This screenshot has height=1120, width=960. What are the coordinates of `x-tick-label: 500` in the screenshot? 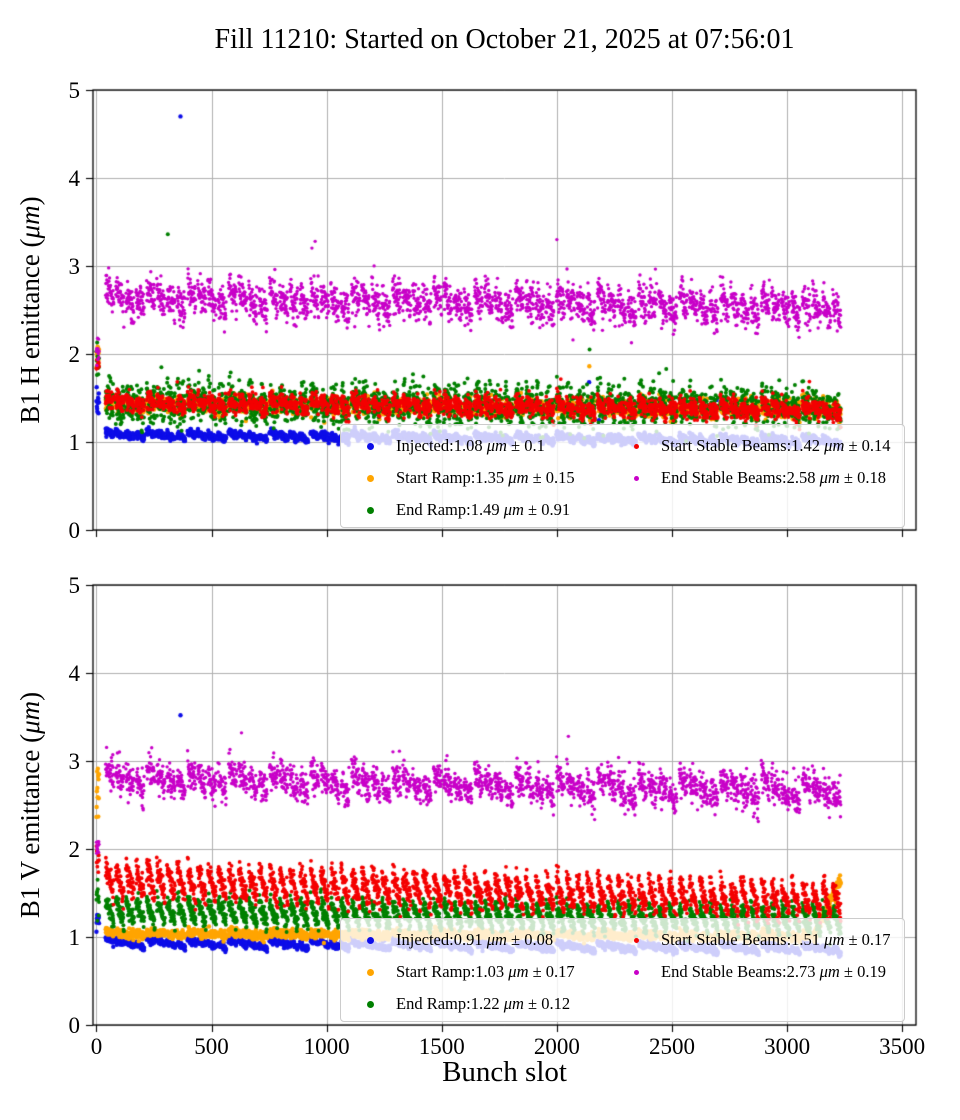 It's located at (211, 1046).